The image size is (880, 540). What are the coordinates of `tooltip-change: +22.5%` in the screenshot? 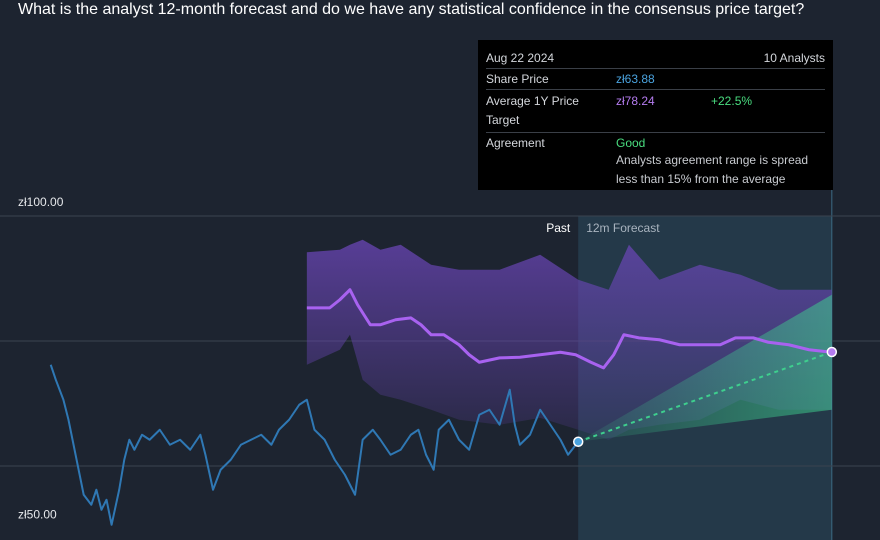 It's located at (732, 101).